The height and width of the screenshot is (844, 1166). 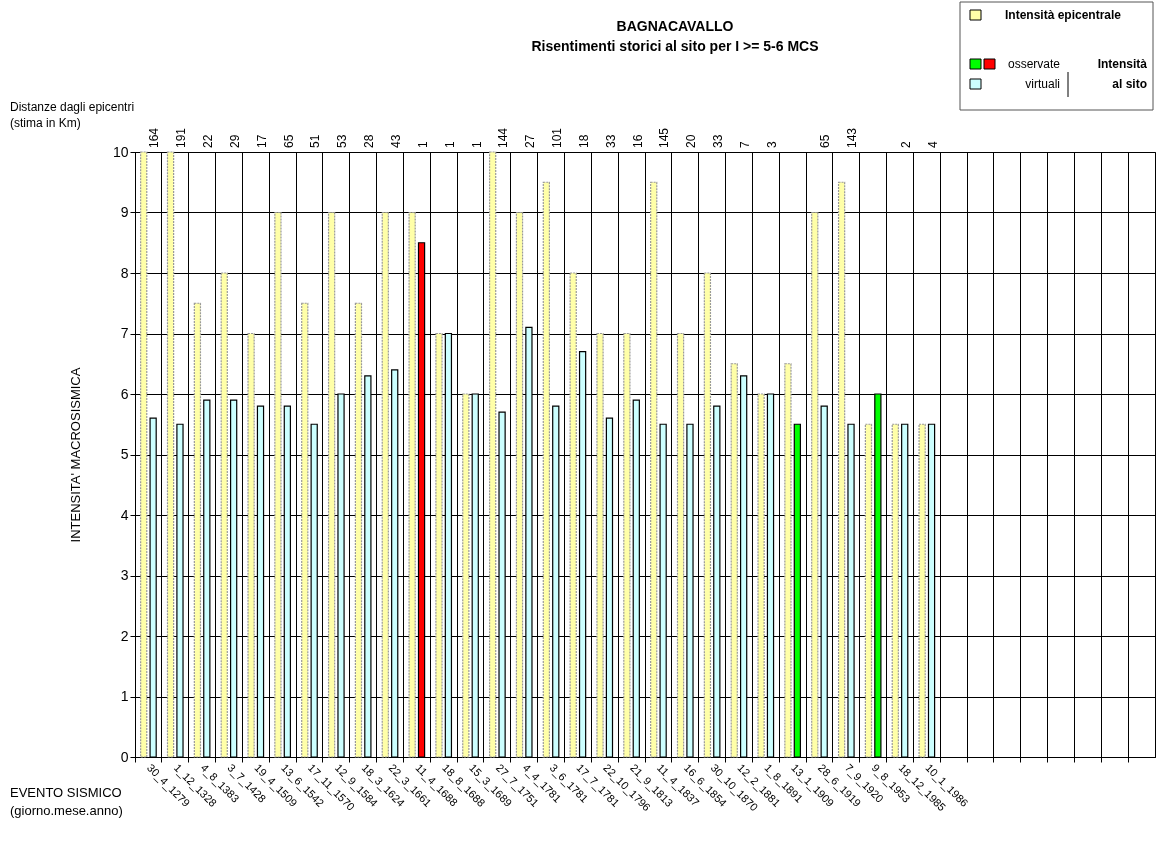 What do you see at coordinates (120, 151) in the screenshot?
I see `y-tick-label: 10` at bounding box center [120, 151].